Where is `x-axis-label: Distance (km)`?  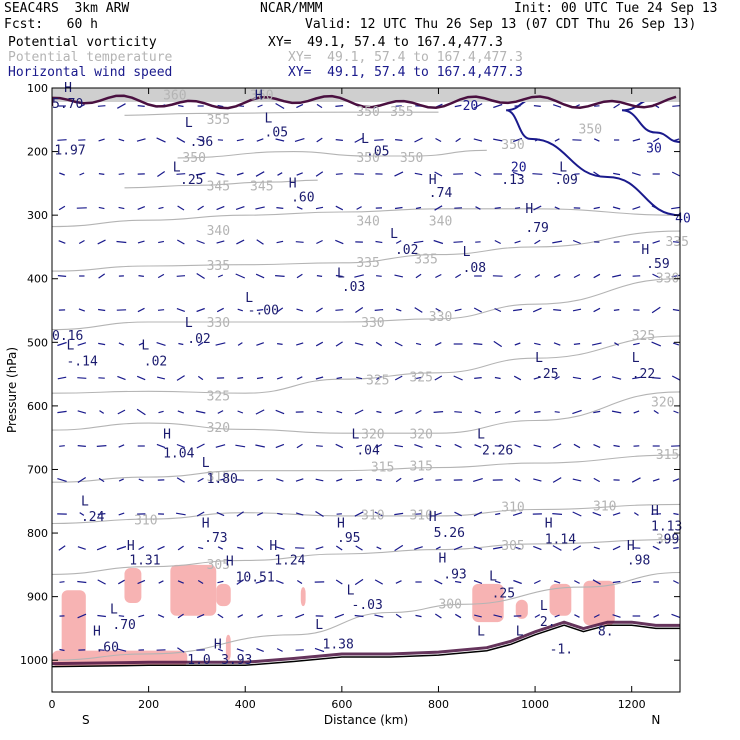 x-axis-label: Distance (km) is located at coordinates (366, 720).